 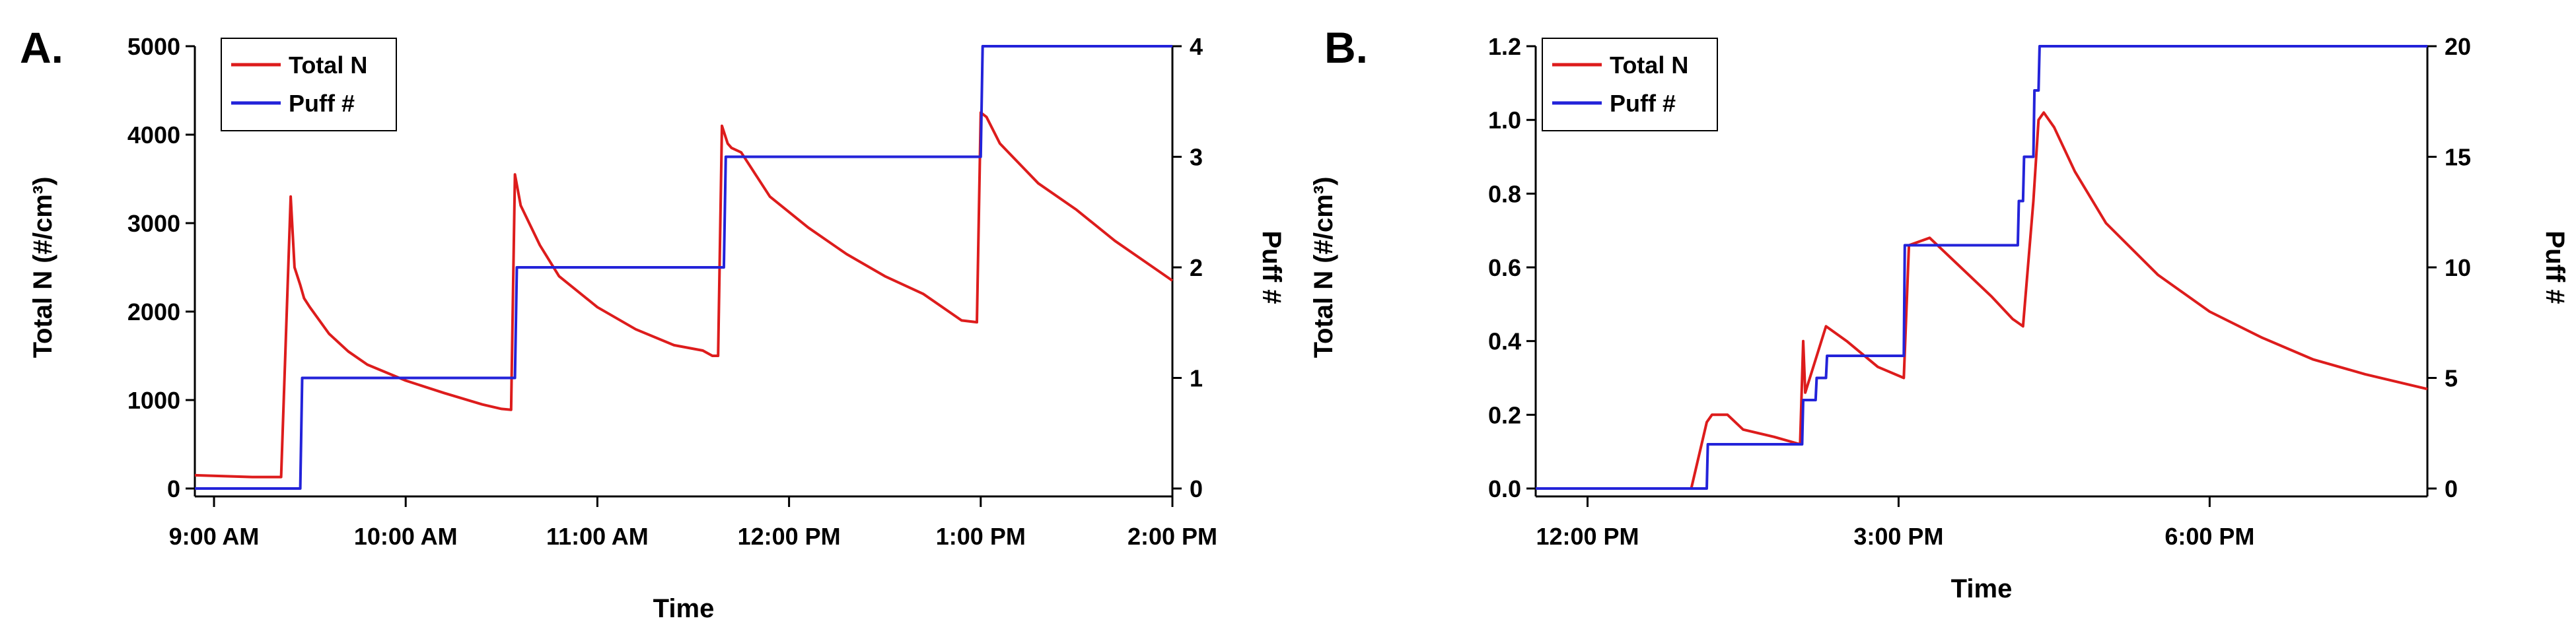 What do you see at coordinates (154, 400) in the screenshot?
I see `y-left-tick-label: 1000` at bounding box center [154, 400].